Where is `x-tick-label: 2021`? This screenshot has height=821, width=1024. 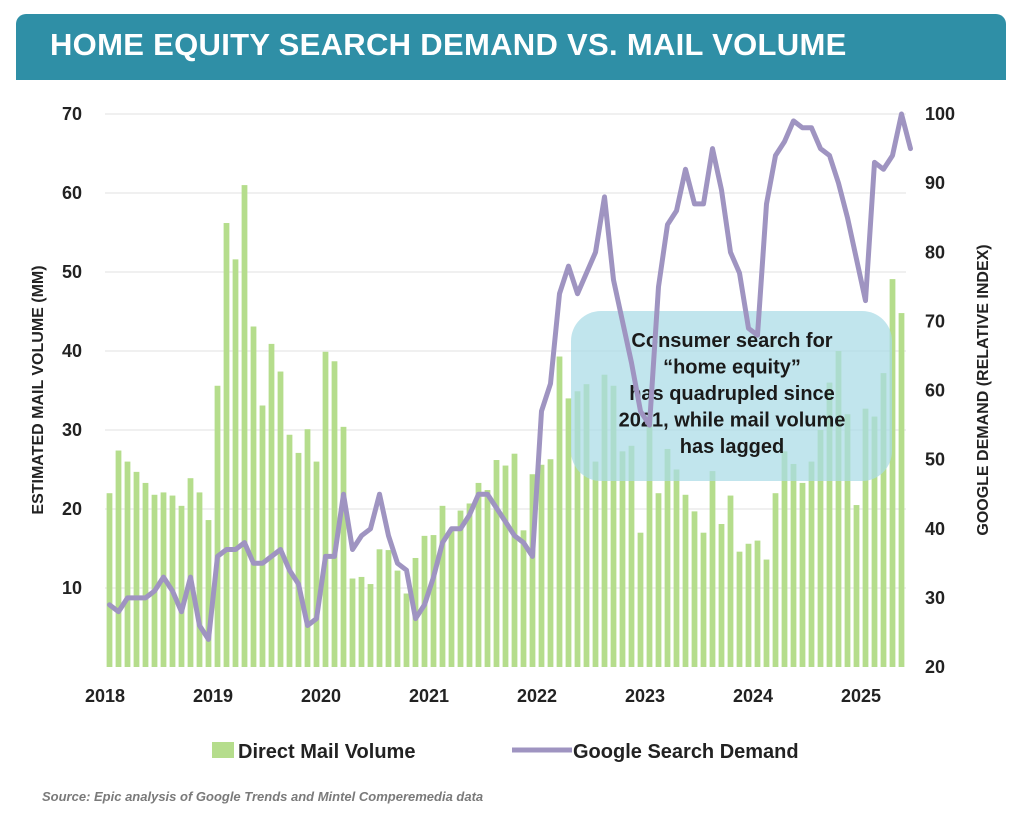
x-tick-label: 2021 is located at coordinates (429, 696).